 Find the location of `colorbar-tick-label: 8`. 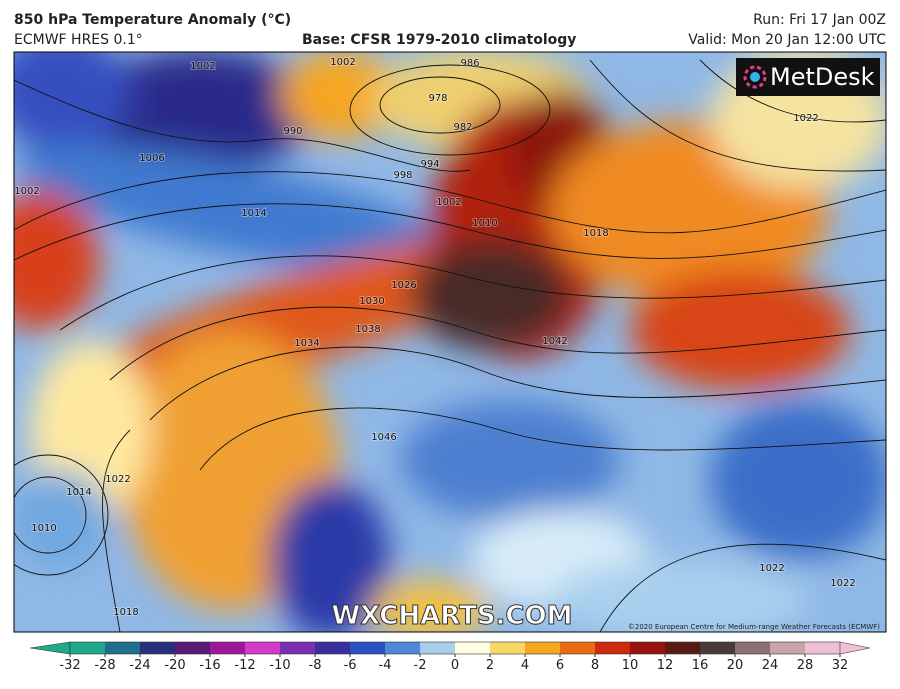

colorbar-tick-label: 8 is located at coordinates (595, 665).